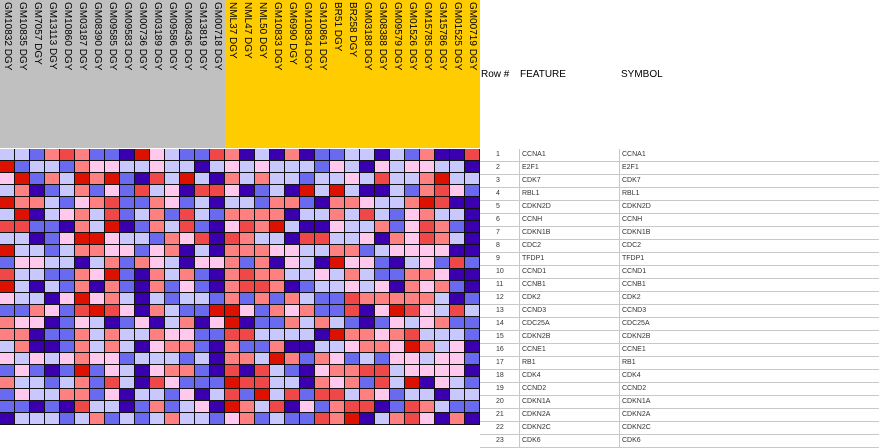  Describe the element at coordinates (679, 298) in the screenshot. I see `table-row: 12 CDK2 CDK2` at that location.